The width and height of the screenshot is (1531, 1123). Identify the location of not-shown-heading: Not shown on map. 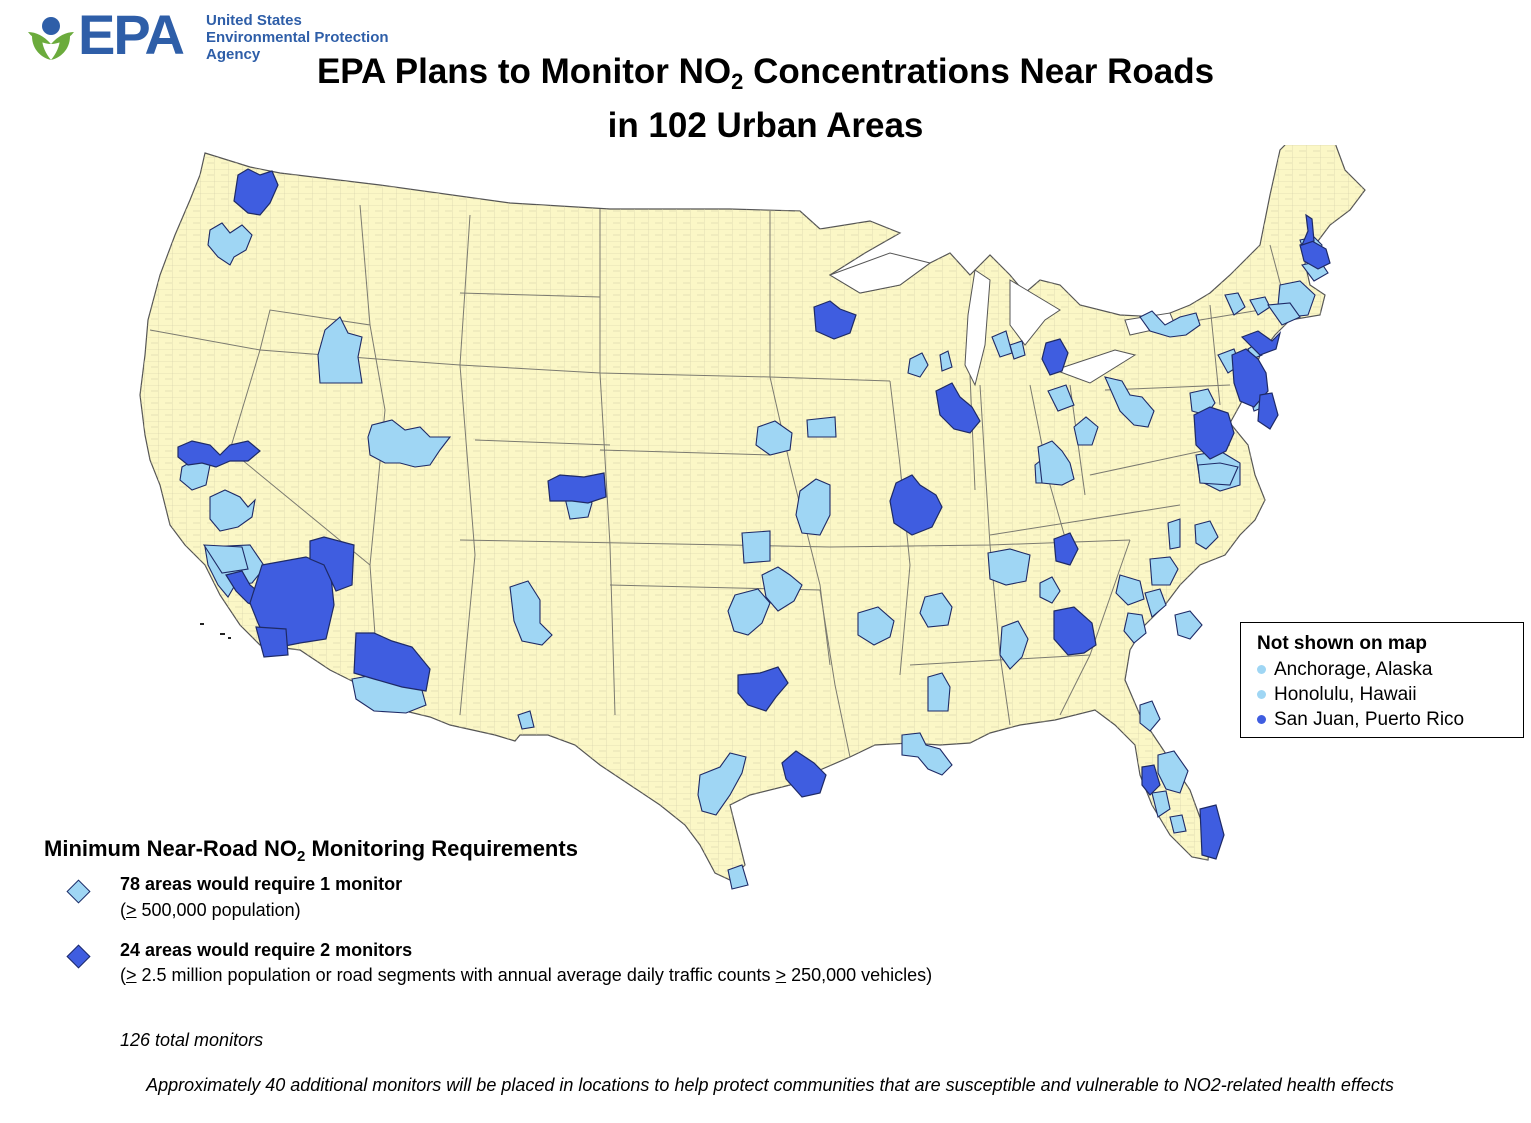
(1342, 643).